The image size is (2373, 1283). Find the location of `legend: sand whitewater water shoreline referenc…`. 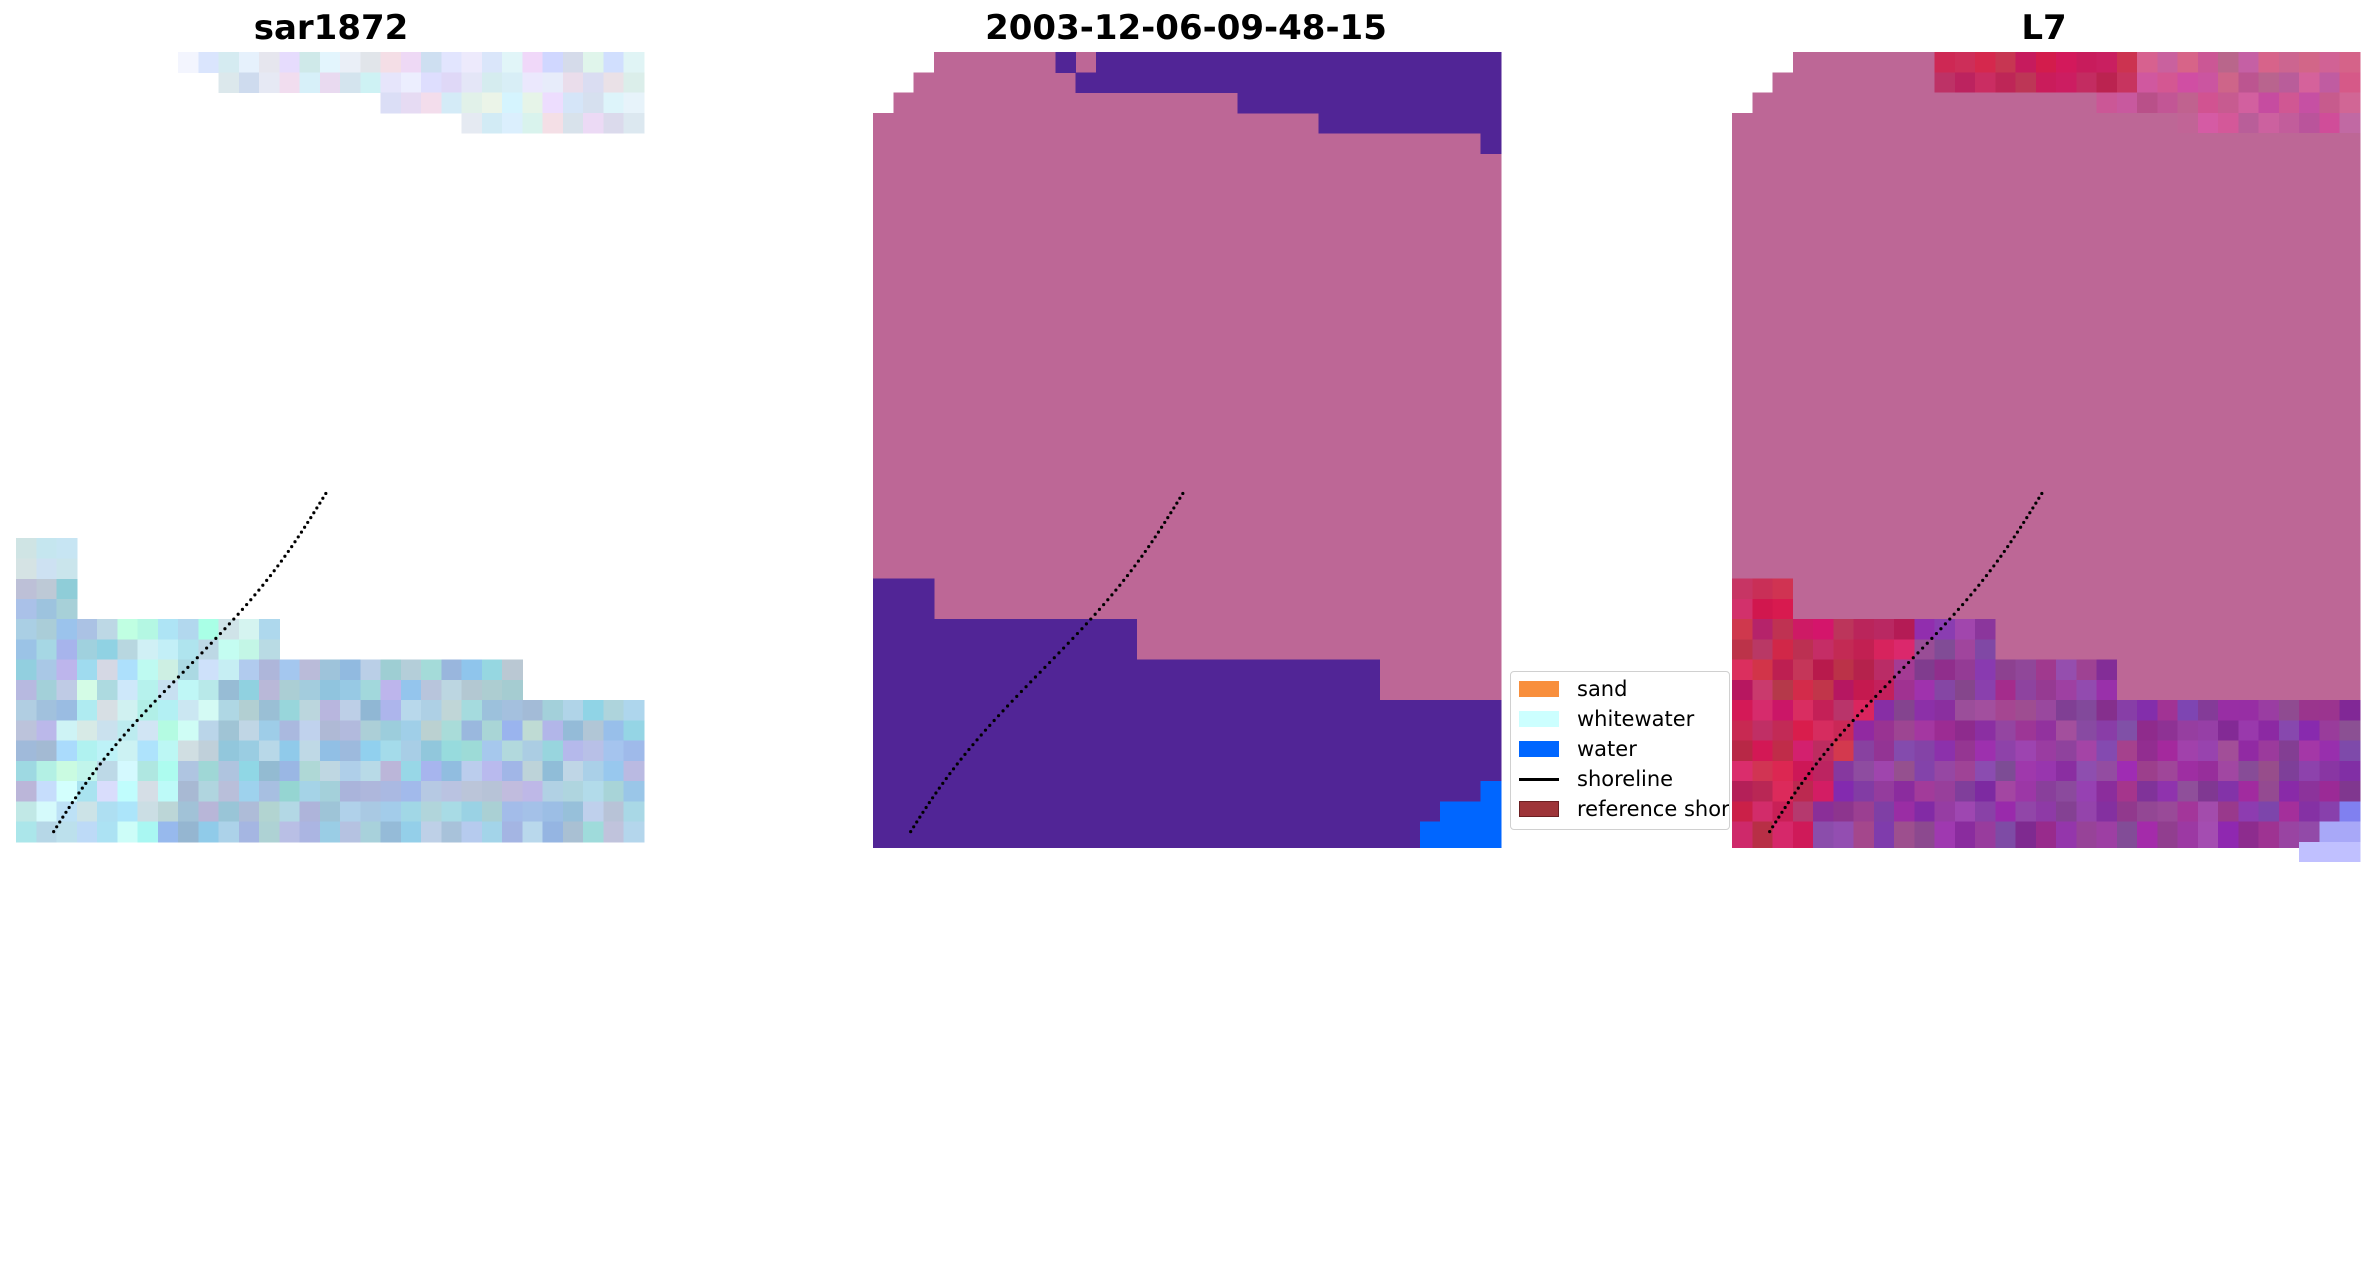

legend: sand whitewater water shoreline referenc… is located at coordinates (1620, 750).